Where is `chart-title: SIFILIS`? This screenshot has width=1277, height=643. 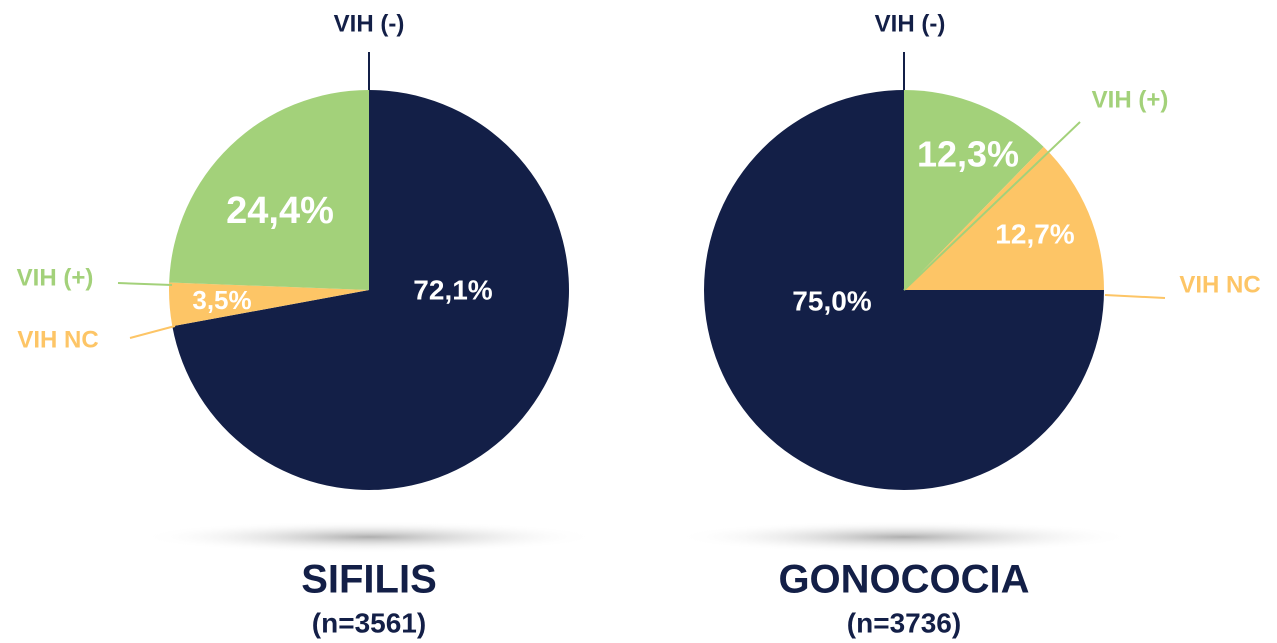
chart-title: SIFILIS is located at coordinates (369, 580).